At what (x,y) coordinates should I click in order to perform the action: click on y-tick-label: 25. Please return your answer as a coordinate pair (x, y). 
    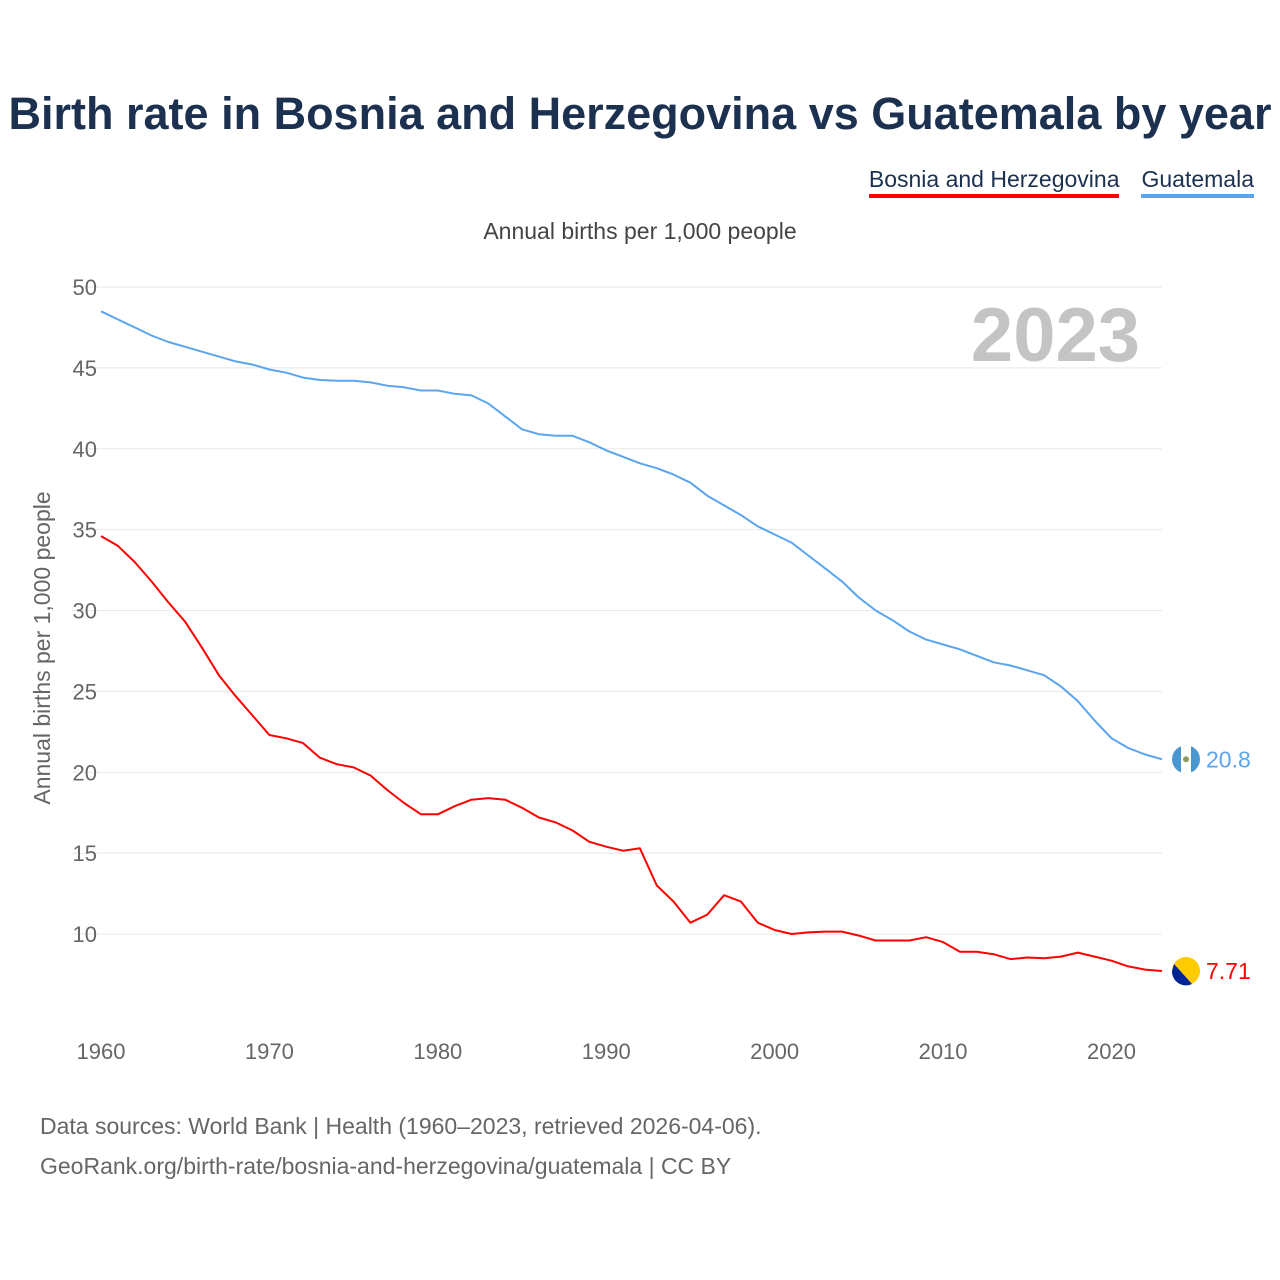
    Looking at the image, I should click on (85, 691).